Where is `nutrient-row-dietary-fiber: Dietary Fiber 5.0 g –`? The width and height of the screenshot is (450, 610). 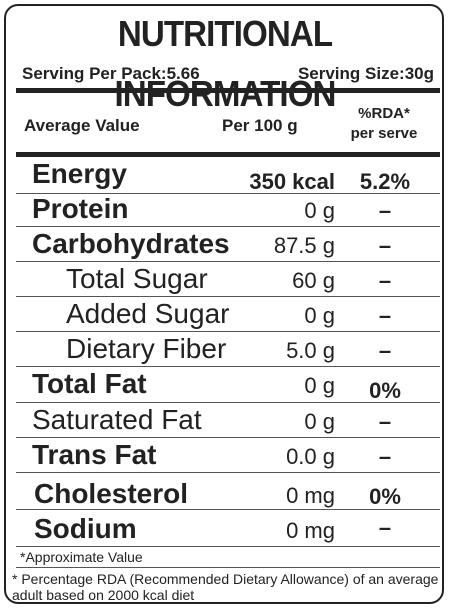
nutrient-row-dietary-fiber: Dietary Fiber 5.0 g – is located at coordinates (225, 349).